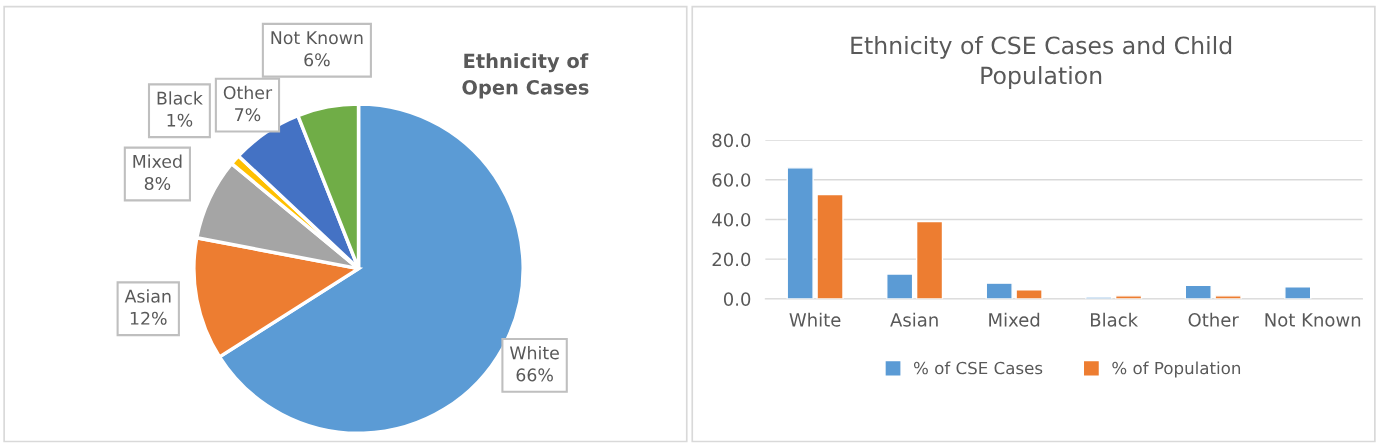  I want to click on x-tick-label: Asian, so click(914, 319).